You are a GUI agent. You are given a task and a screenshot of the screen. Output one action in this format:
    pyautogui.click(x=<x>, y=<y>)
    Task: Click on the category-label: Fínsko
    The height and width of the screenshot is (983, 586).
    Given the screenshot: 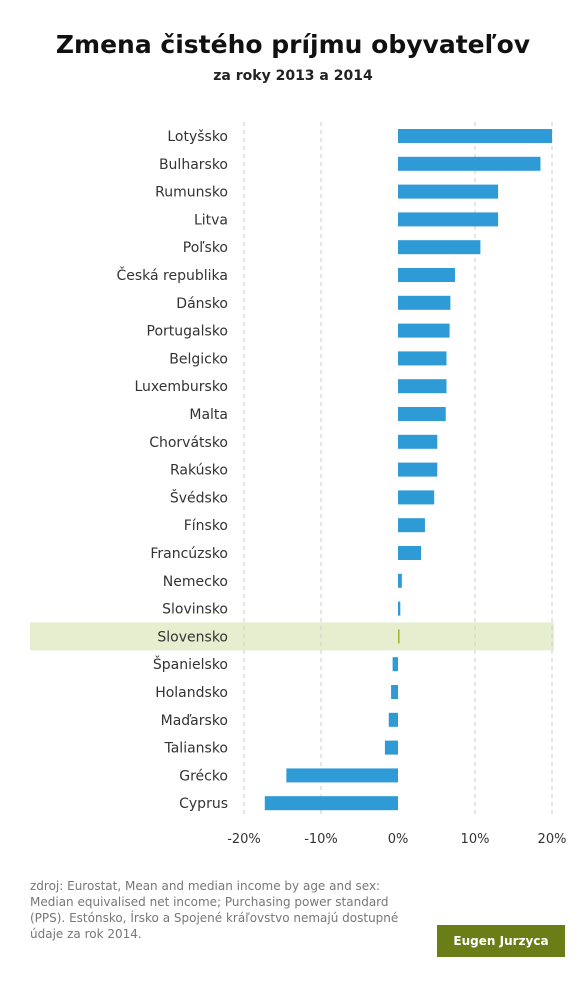 What is the action you would take?
    pyautogui.click(x=206, y=526)
    